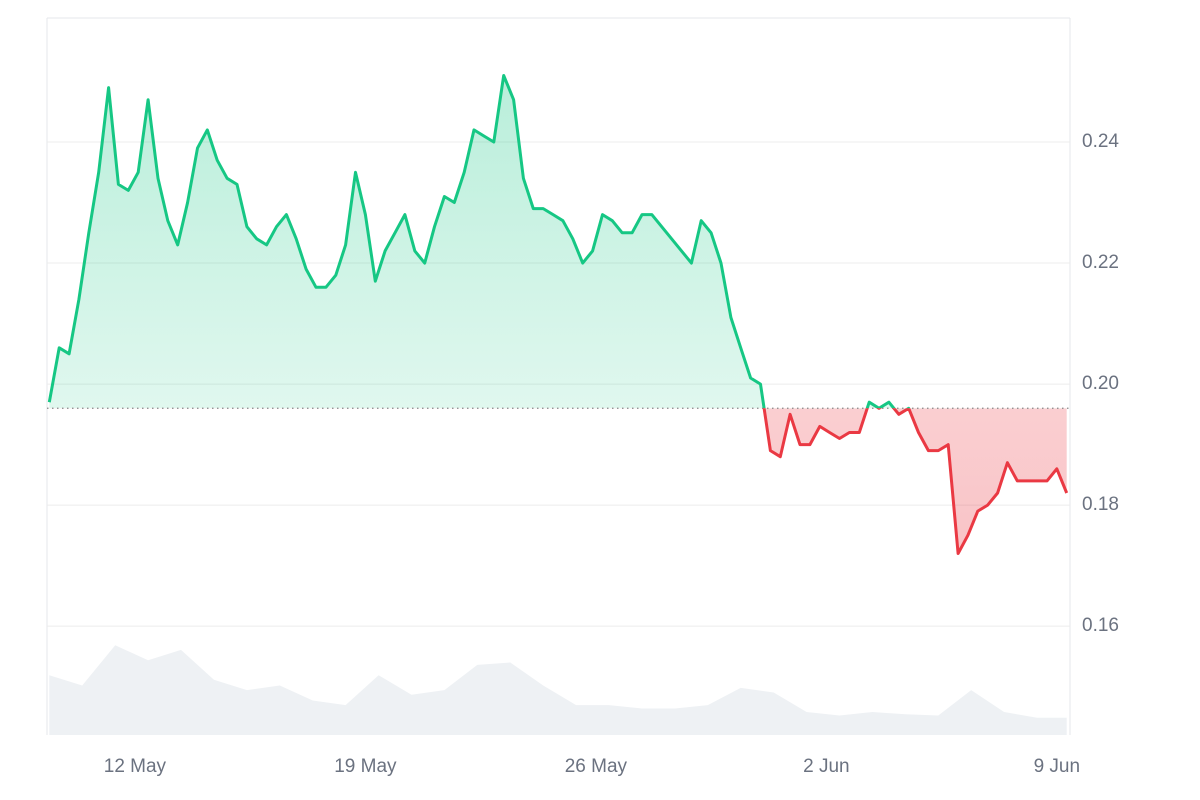  What do you see at coordinates (1100, 262) in the screenshot?
I see `y-tick-label: 0.22` at bounding box center [1100, 262].